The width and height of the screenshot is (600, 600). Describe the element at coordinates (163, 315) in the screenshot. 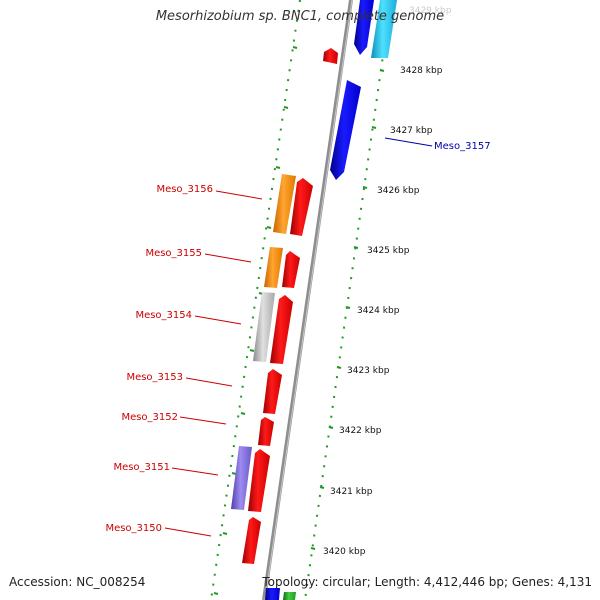

I see `gene-label-meso-3154: Meso_3154` at that location.